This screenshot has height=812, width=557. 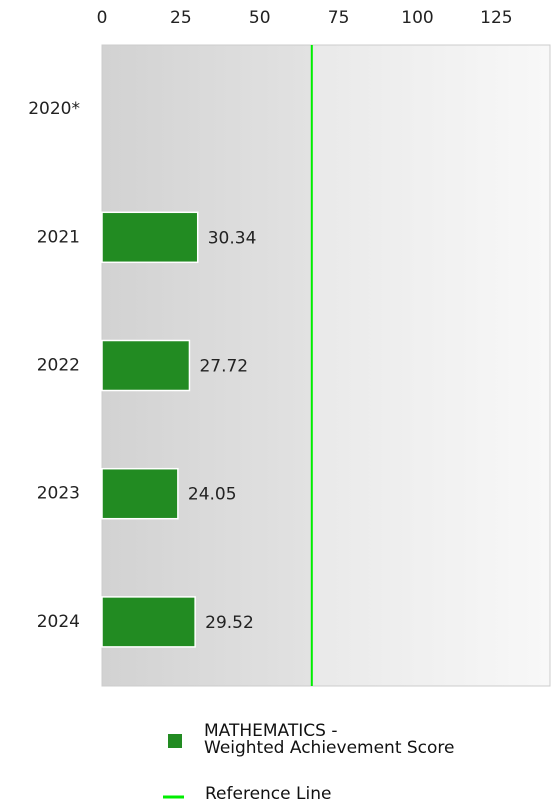 I want to click on data-label: 29.52, so click(x=229, y=623).